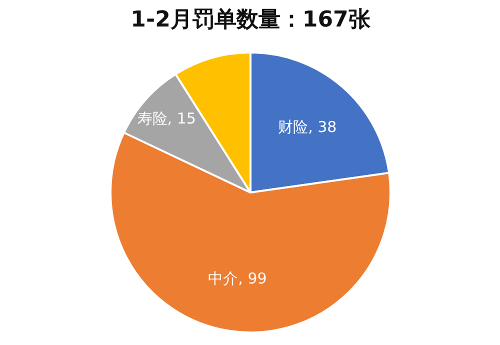 This screenshot has width=500, height=345. Describe the element at coordinates (307, 127) in the screenshot. I see `slice-label: 财险, 38` at that location.